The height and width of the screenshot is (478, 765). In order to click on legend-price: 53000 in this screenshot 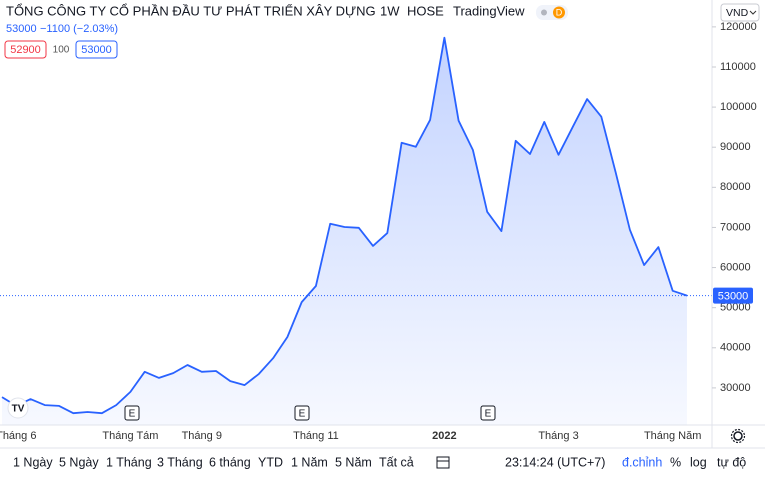, I will do `click(21, 29)`.